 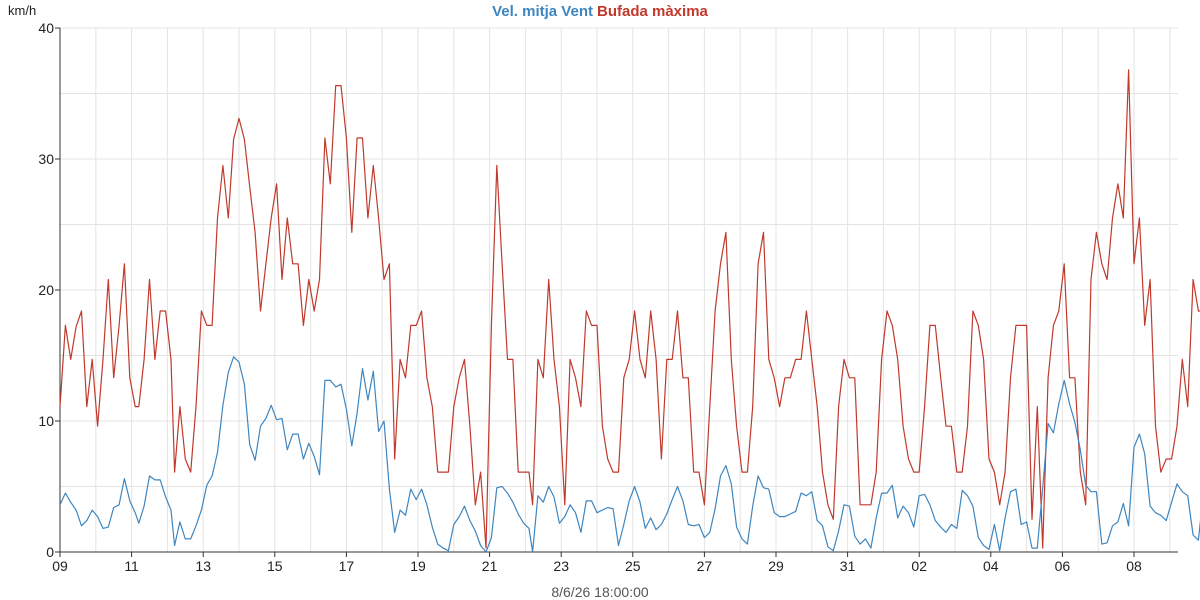 I want to click on x-tick-label: 31, so click(x=848, y=566).